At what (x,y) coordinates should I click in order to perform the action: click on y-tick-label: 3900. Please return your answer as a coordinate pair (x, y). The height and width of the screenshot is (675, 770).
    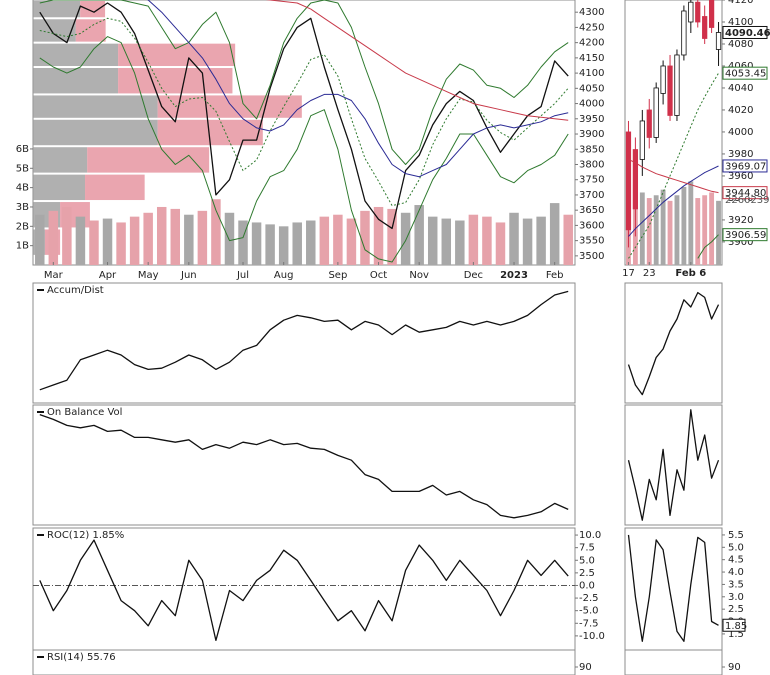
    Looking at the image, I should click on (740, 242).